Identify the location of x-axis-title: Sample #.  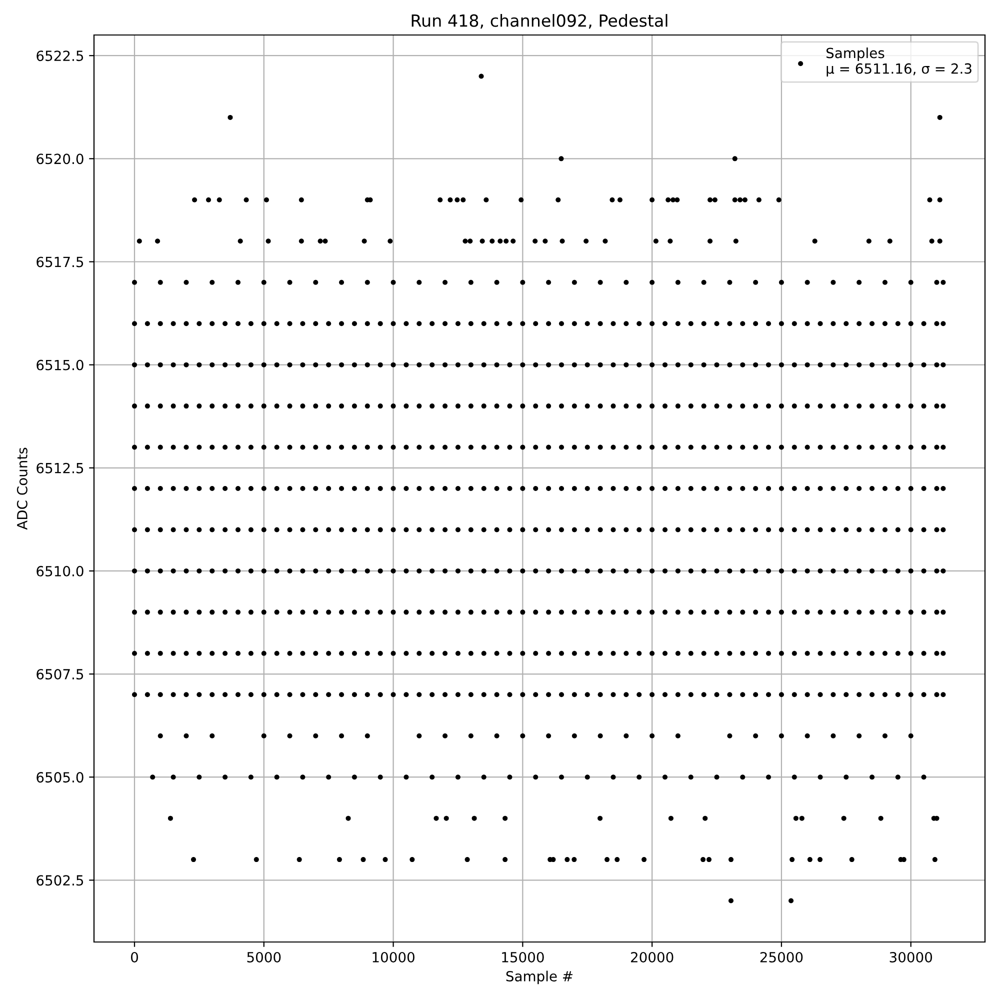
(539, 977).